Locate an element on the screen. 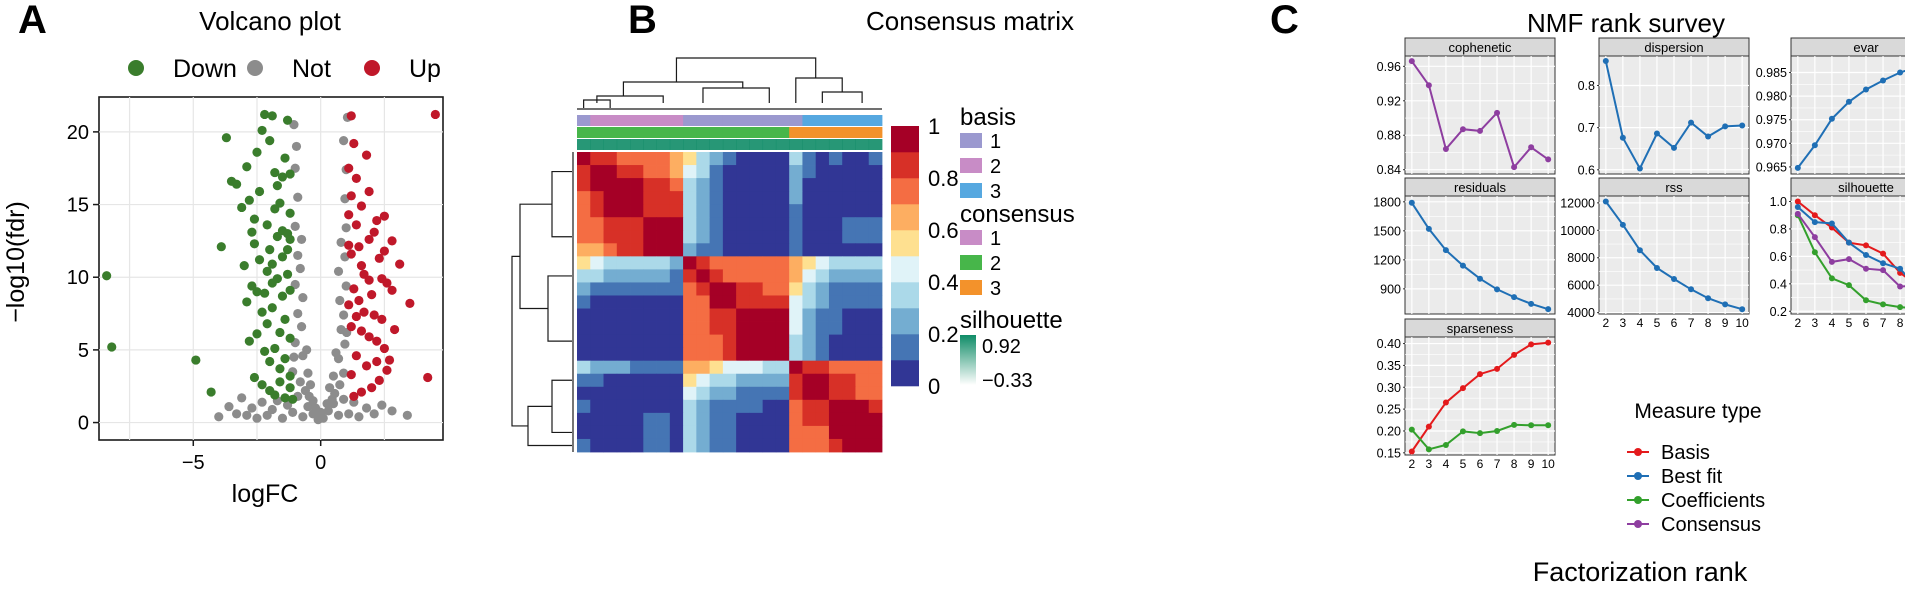  series-point-bestfit is located at coordinates (1691, 122).